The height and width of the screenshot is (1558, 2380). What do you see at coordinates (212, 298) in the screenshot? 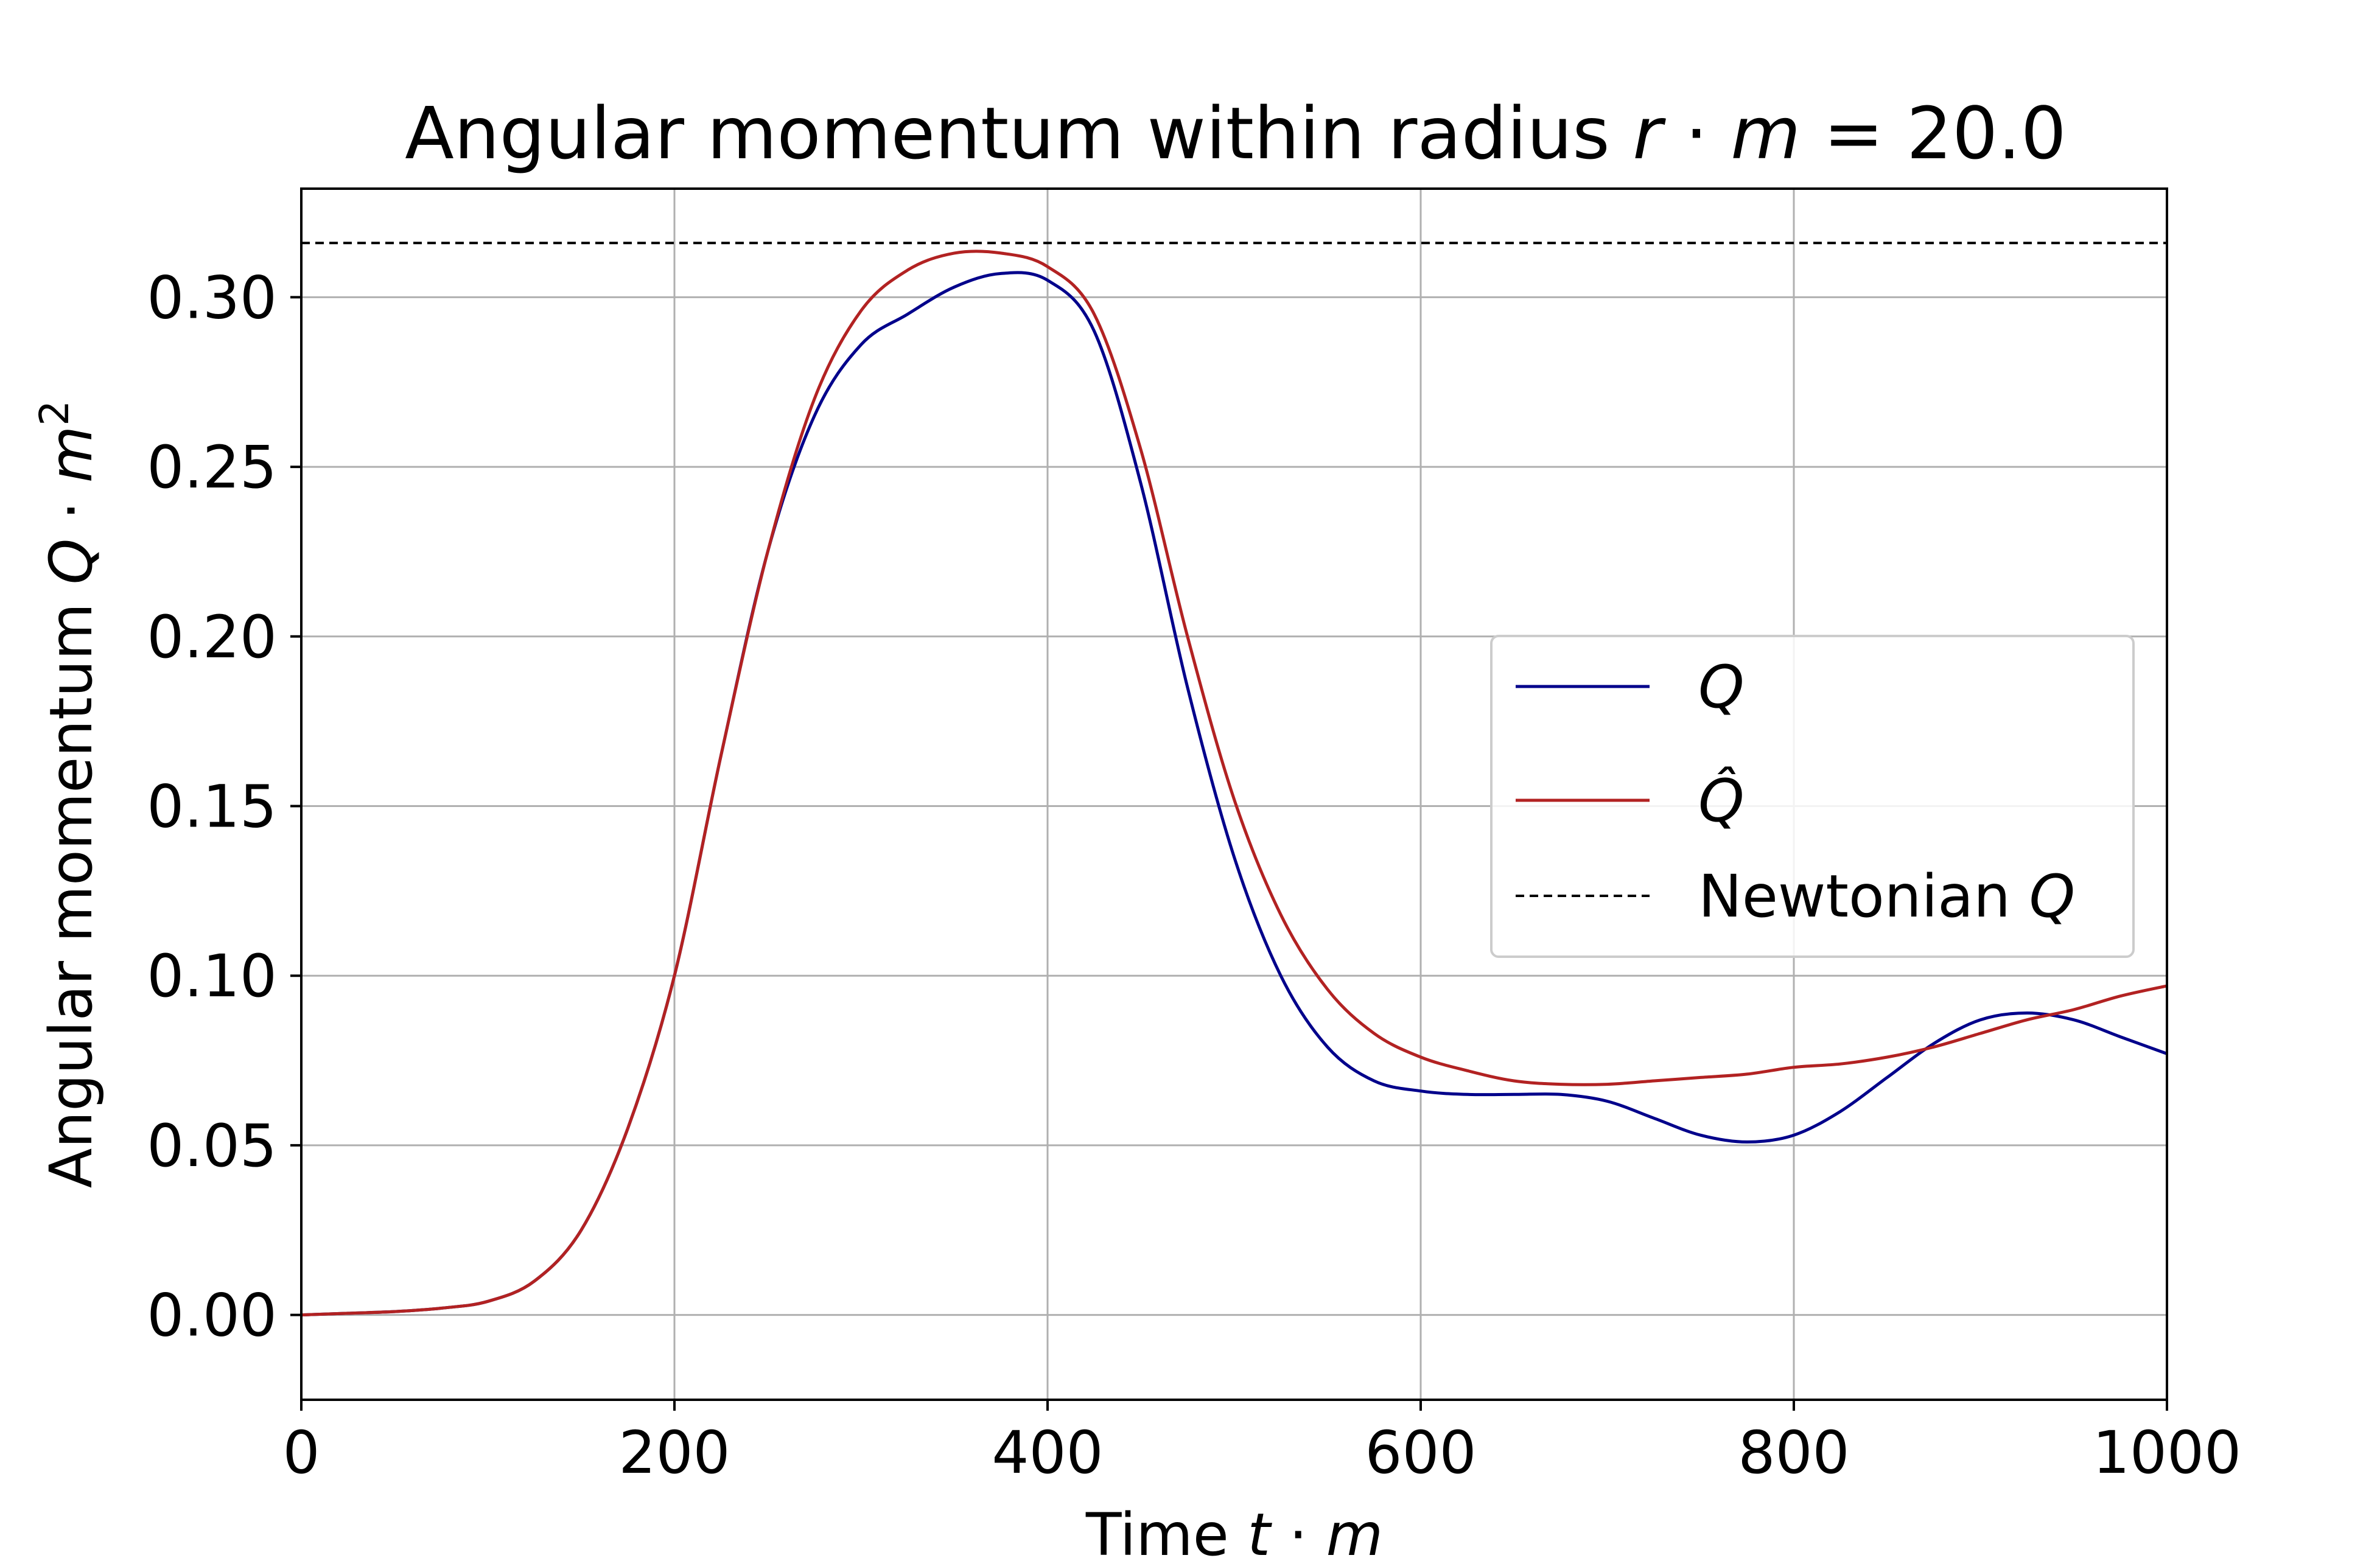
I see `y-tick-label: 0.30` at bounding box center [212, 298].